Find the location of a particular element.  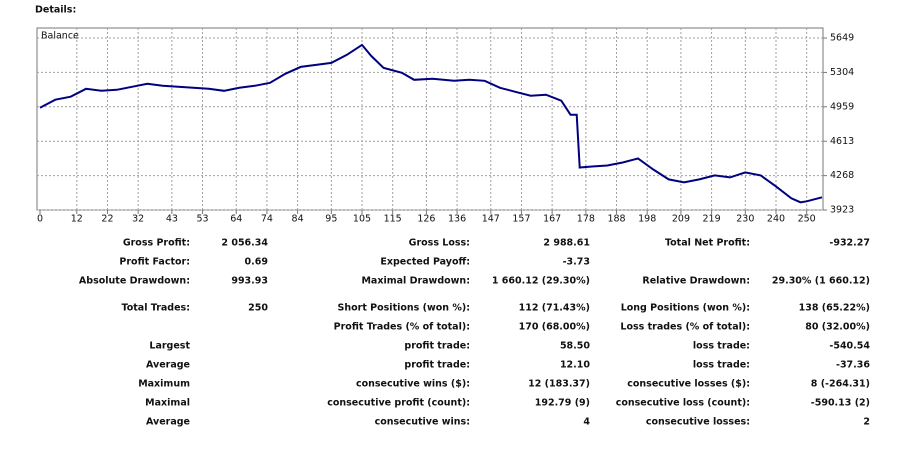

x-tick-label: 22 is located at coordinates (107, 219).